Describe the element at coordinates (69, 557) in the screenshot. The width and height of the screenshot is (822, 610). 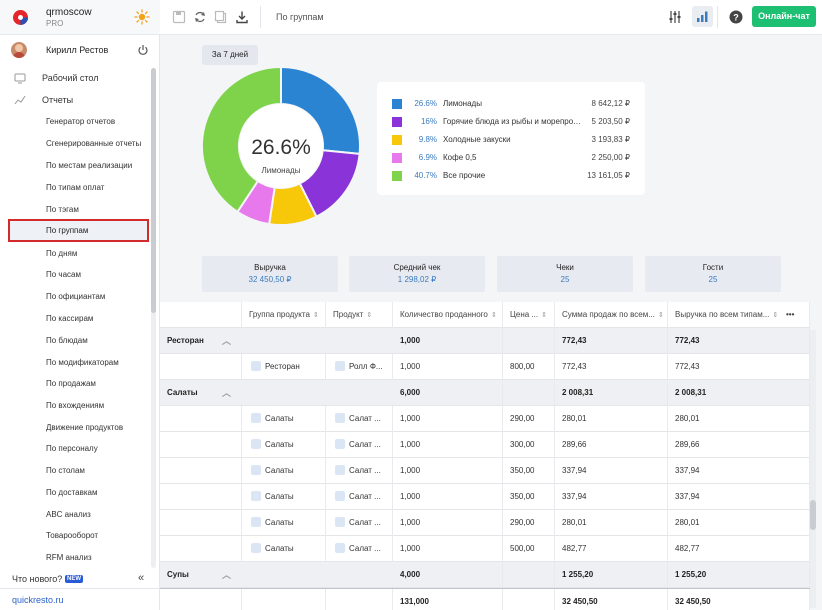
I see `sidebar-item-rfm-analysis: RFM анализ` at that location.